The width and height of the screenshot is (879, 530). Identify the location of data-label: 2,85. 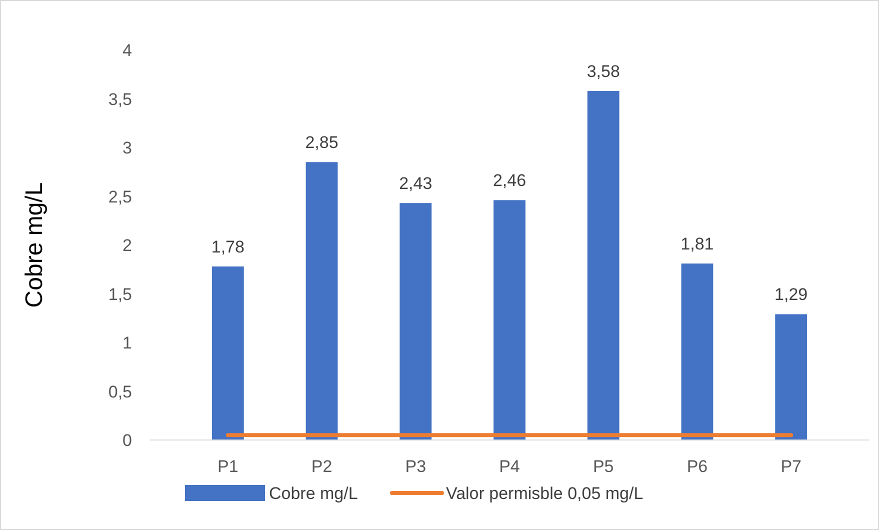
(321, 142).